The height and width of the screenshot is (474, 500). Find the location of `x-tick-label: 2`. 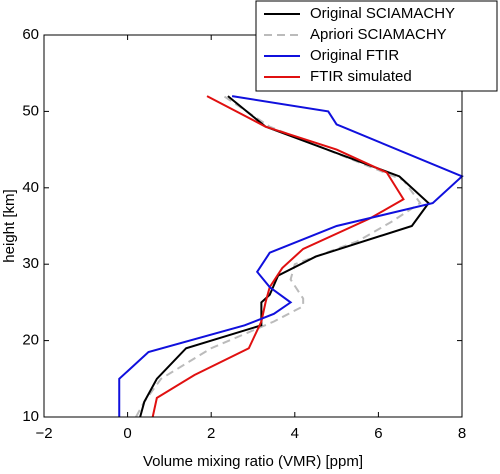

x-tick-label: 2 is located at coordinates (211, 433).